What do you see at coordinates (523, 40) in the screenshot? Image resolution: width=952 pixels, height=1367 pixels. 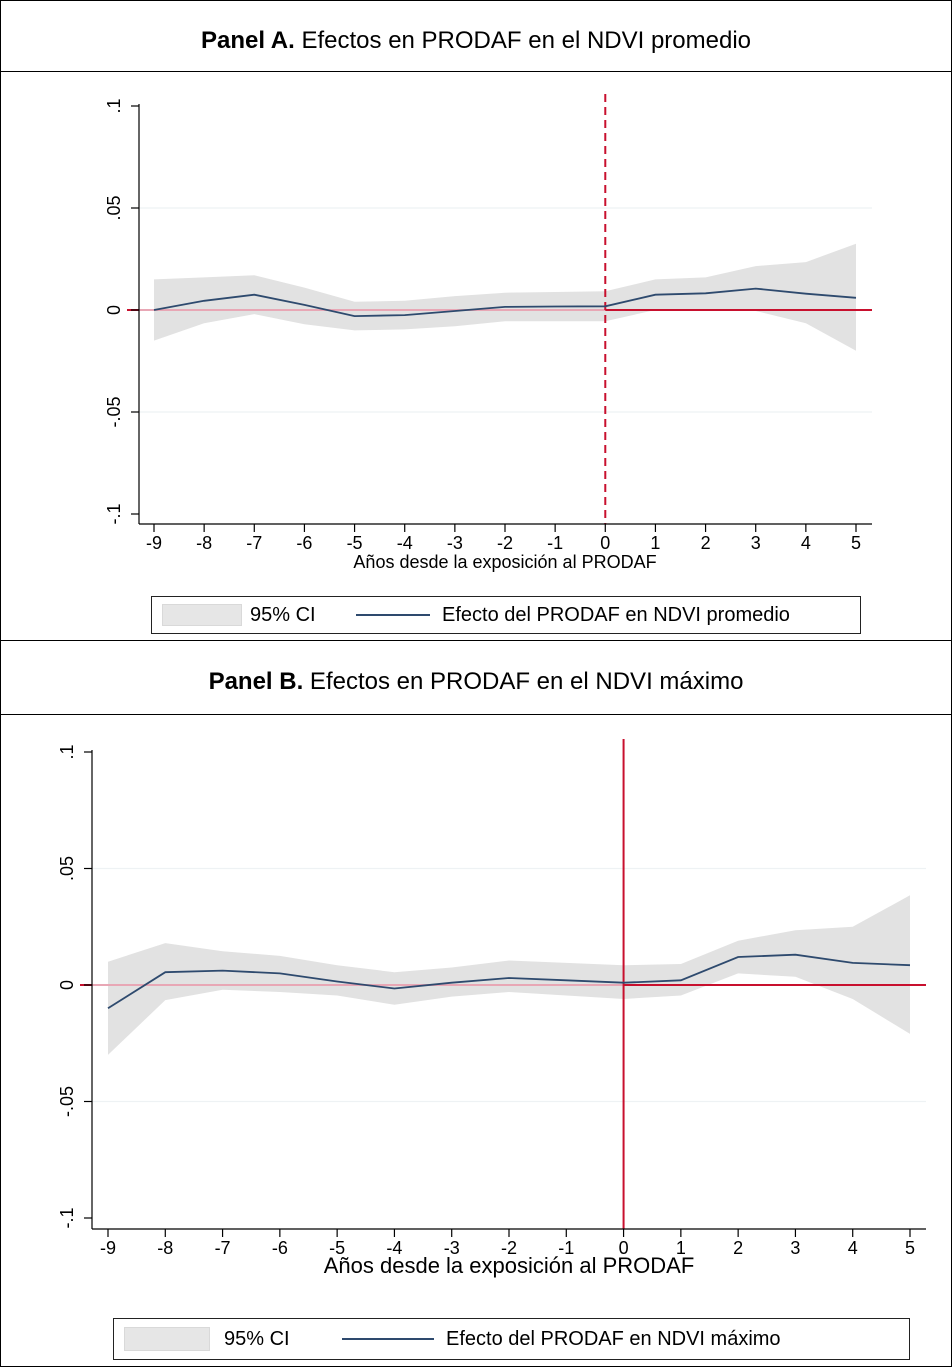 I see `panel-a-title-text: Efectos en PRODAF en el NDVI promedio` at bounding box center [523, 40].